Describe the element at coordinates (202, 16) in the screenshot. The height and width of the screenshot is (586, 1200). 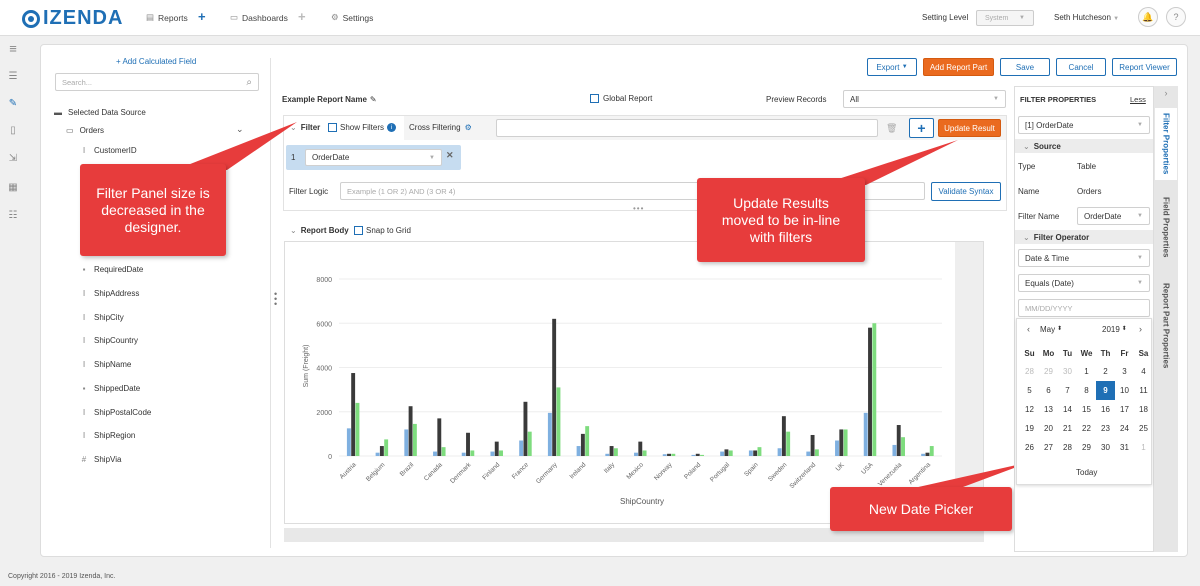
I see `add-report-icon: +` at that location.